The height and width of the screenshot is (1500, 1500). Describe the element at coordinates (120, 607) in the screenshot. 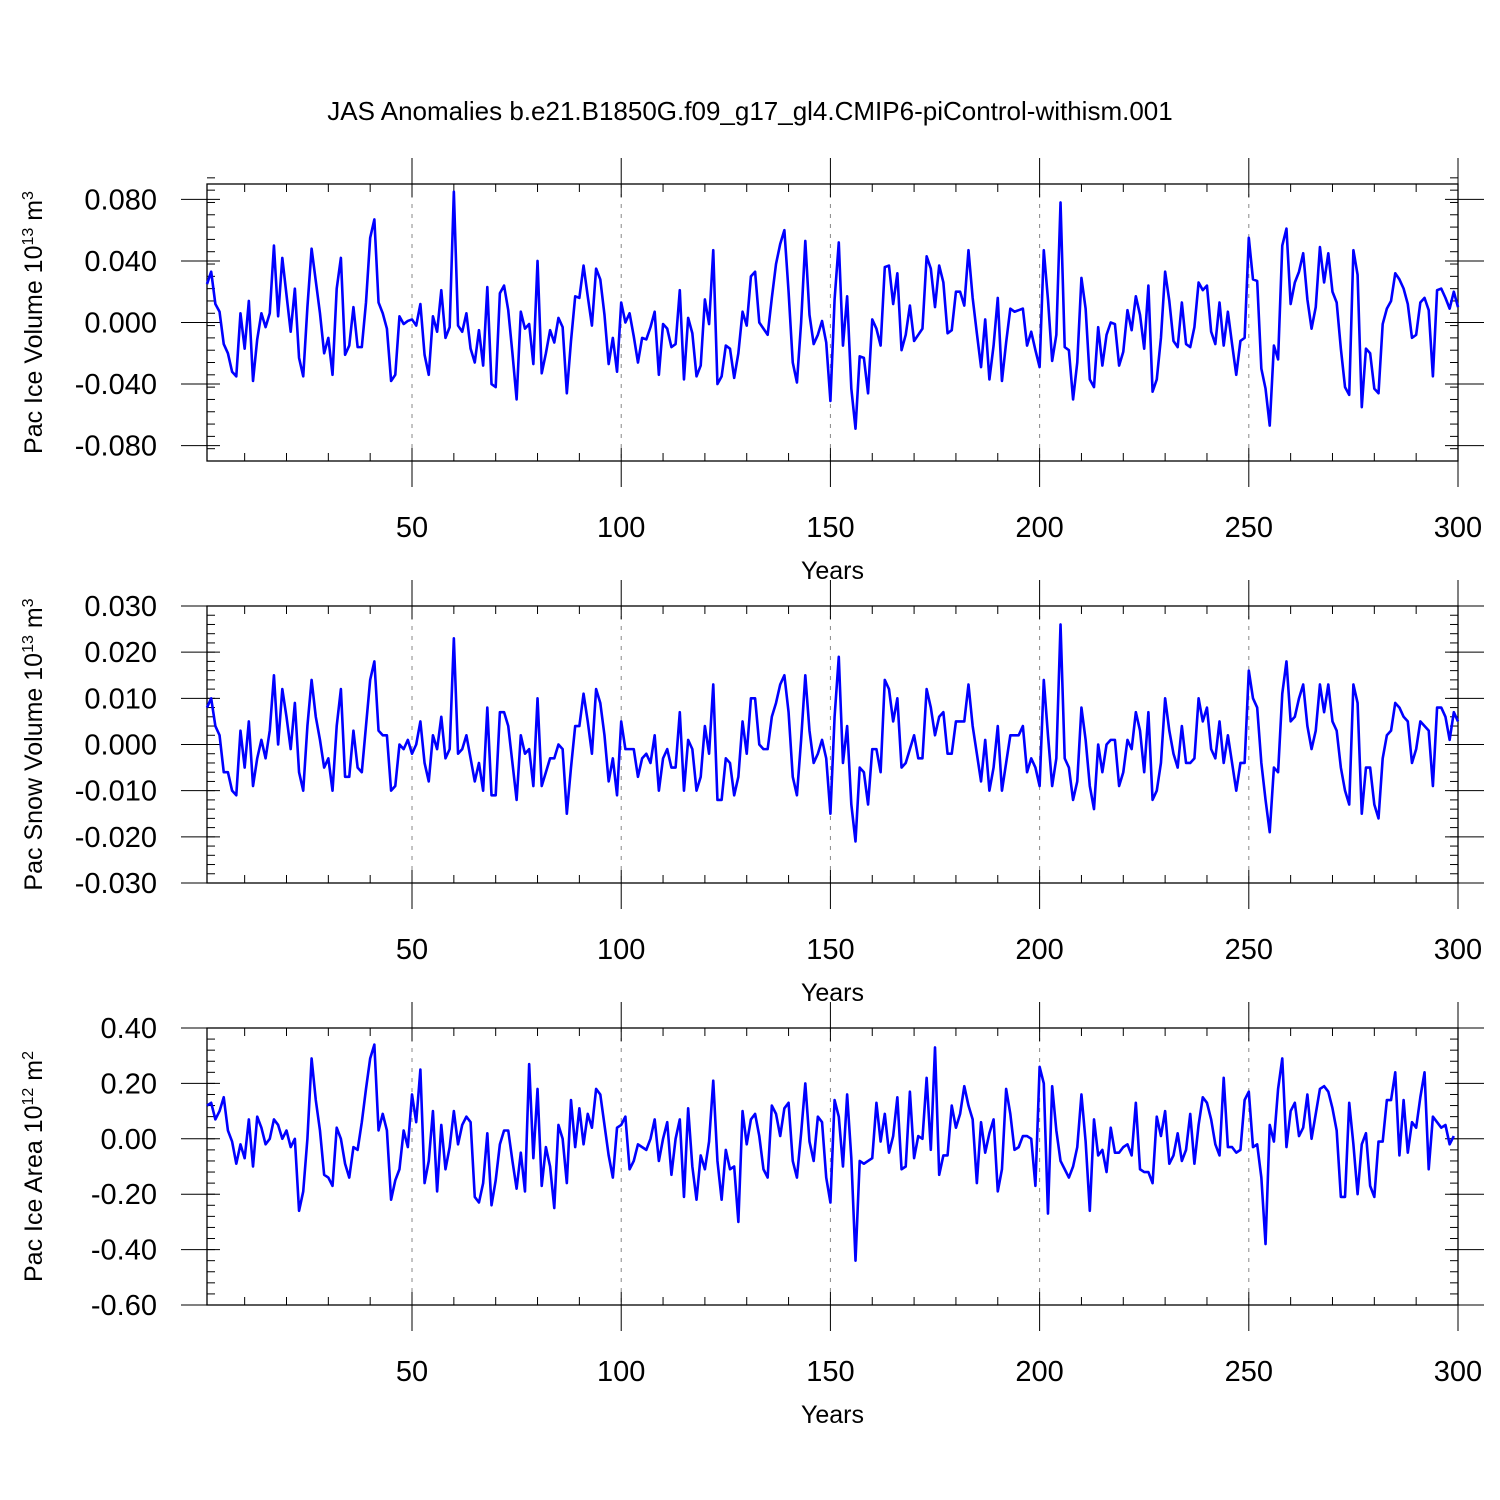

I see `y-tick-label: 0.030` at that location.